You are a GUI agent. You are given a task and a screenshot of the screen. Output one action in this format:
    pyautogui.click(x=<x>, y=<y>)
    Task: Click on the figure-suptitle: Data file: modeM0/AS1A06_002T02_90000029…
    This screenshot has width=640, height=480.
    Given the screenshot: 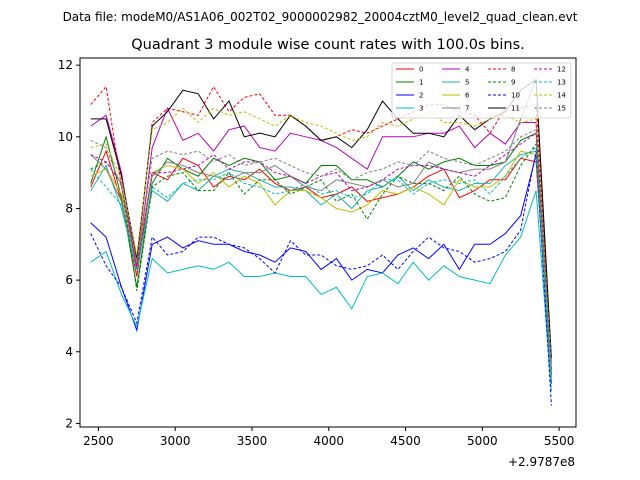 What is the action you would take?
    pyautogui.click(x=320, y=17)
    